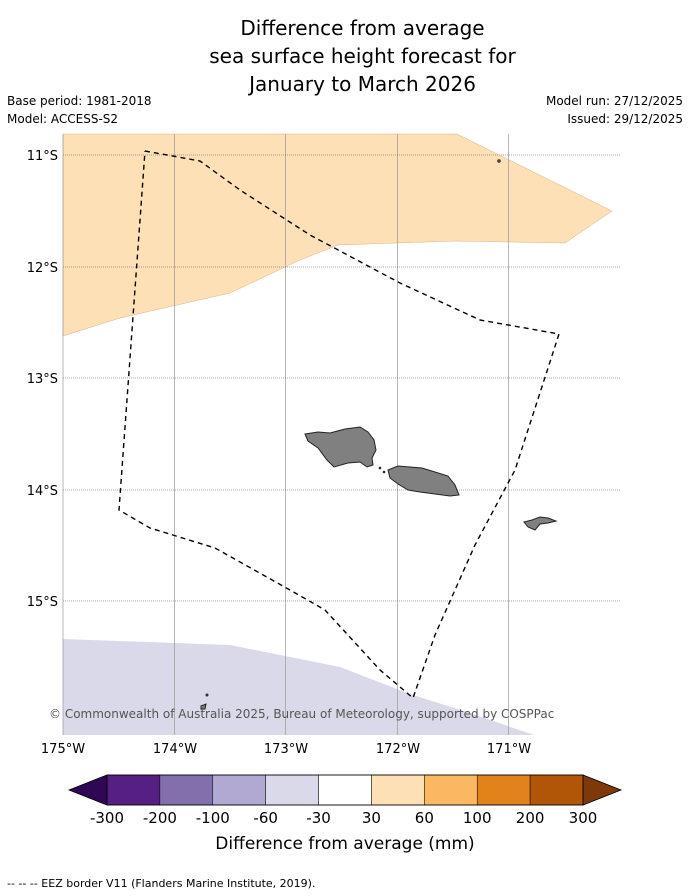 The image size is (690, 896). What do you see at coordinates (265, 818) in the screenshot?
I see `colorbar-tick-label: -60` at bounding box center [265, 818].